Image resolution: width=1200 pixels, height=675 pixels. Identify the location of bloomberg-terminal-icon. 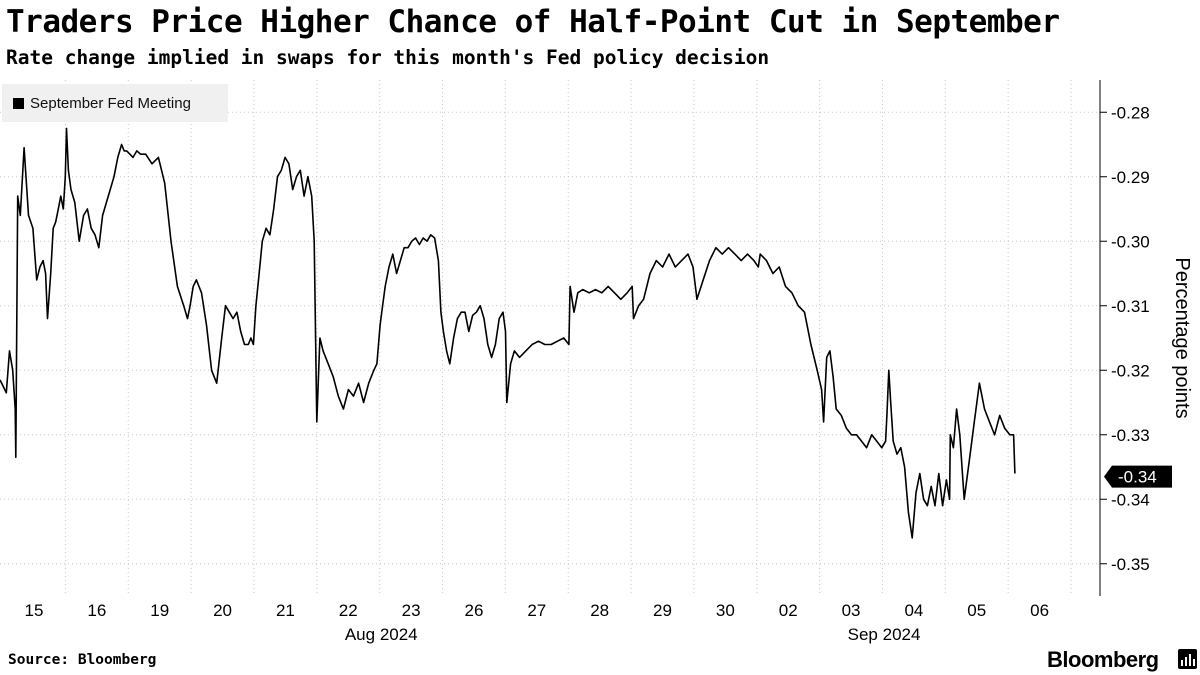
(1187, 659).